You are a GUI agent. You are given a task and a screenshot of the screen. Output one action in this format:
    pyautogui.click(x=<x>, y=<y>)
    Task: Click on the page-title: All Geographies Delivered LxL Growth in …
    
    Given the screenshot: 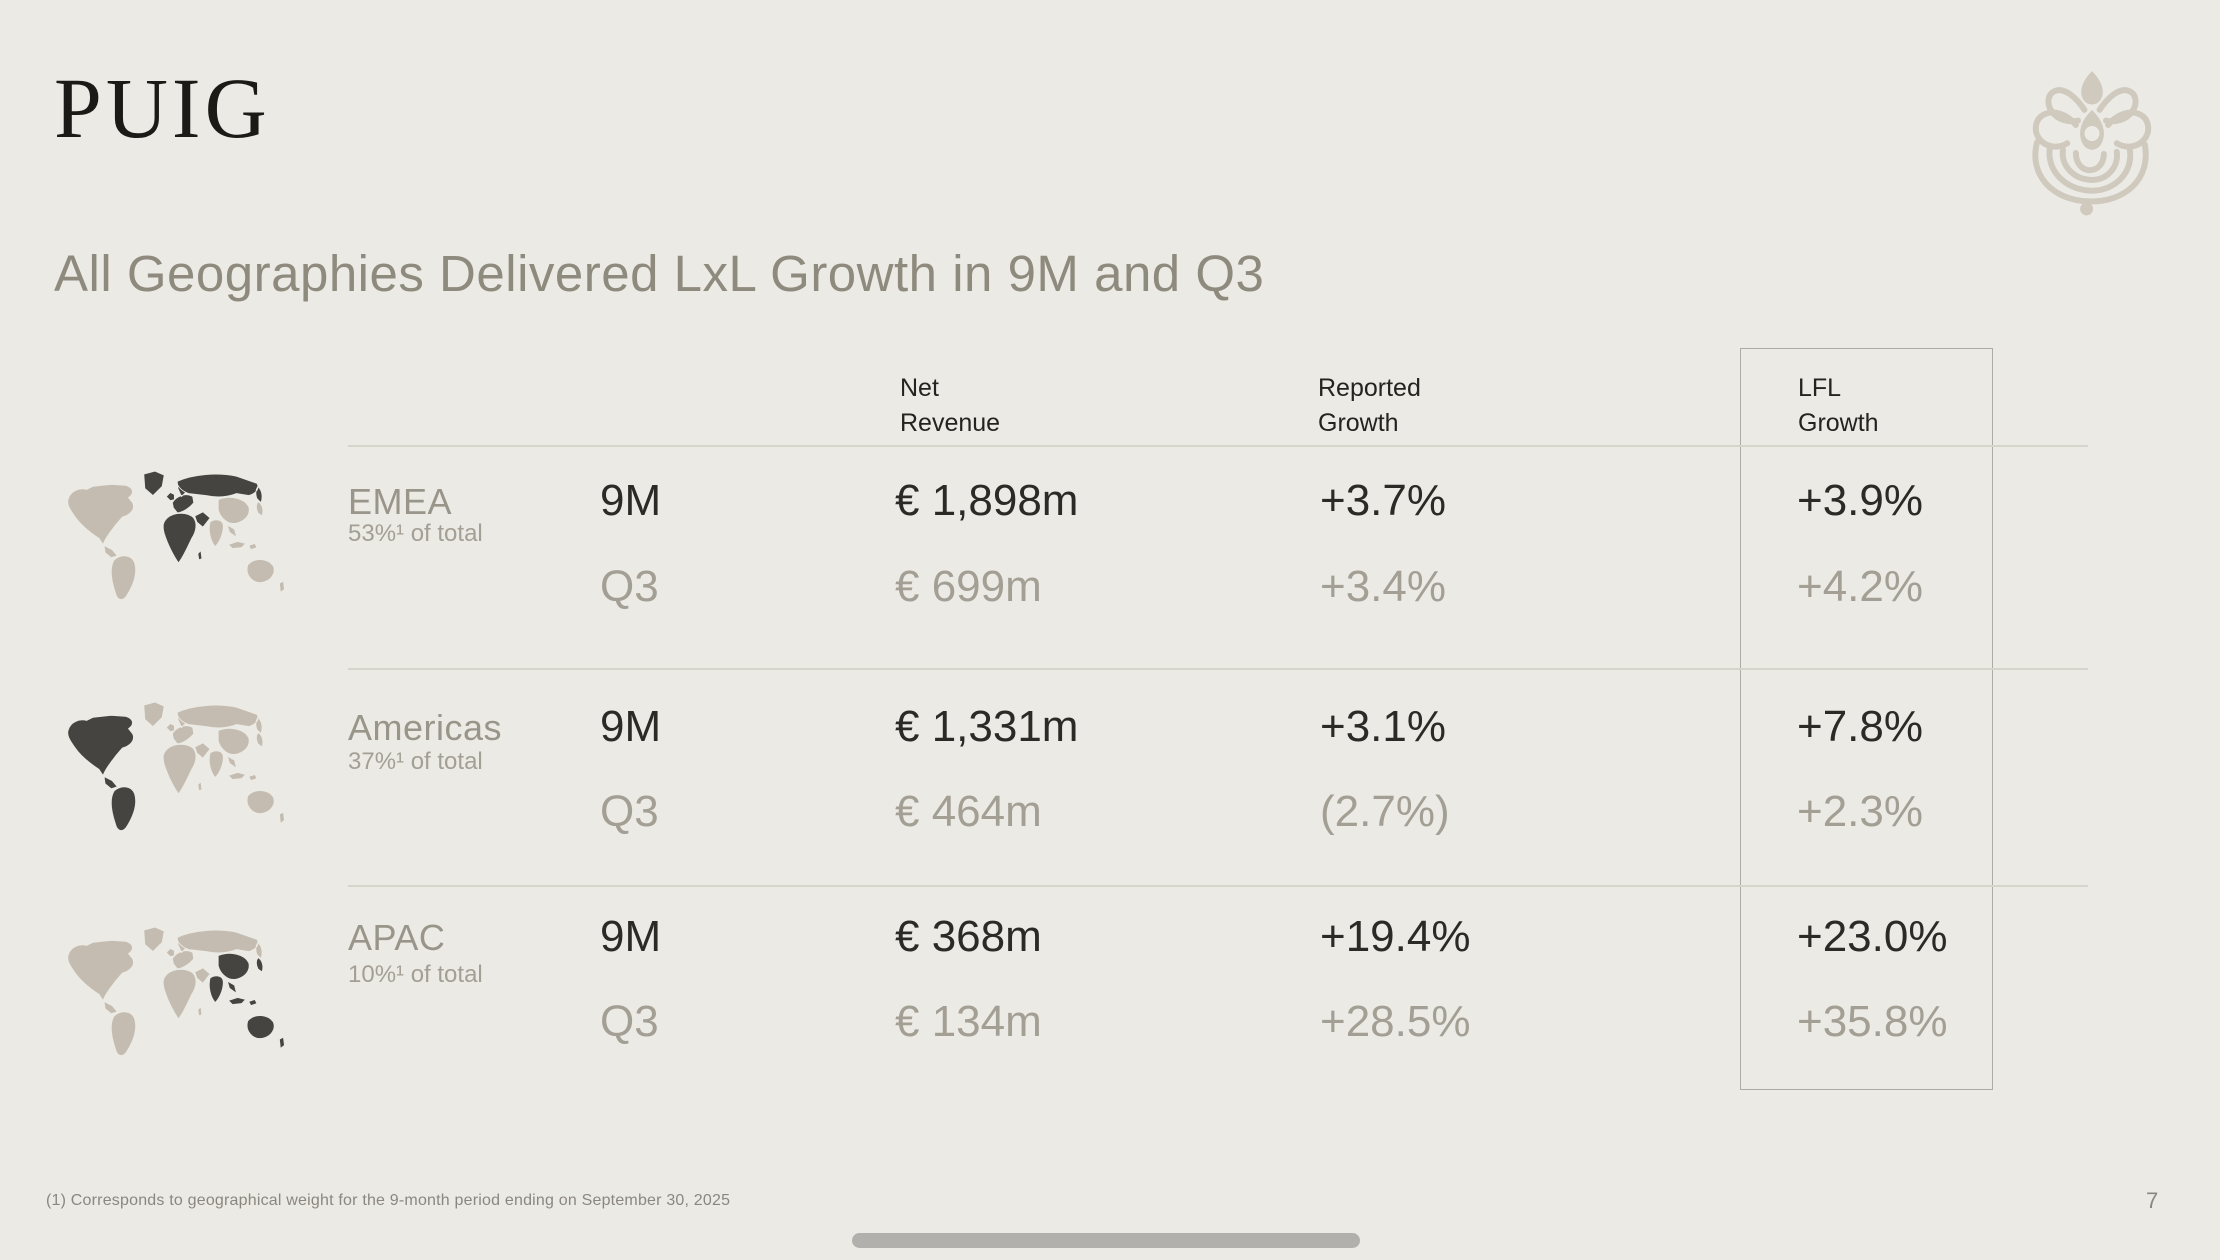 What is the action you would take?
    pyautogui.click(x=659, y=273)
    